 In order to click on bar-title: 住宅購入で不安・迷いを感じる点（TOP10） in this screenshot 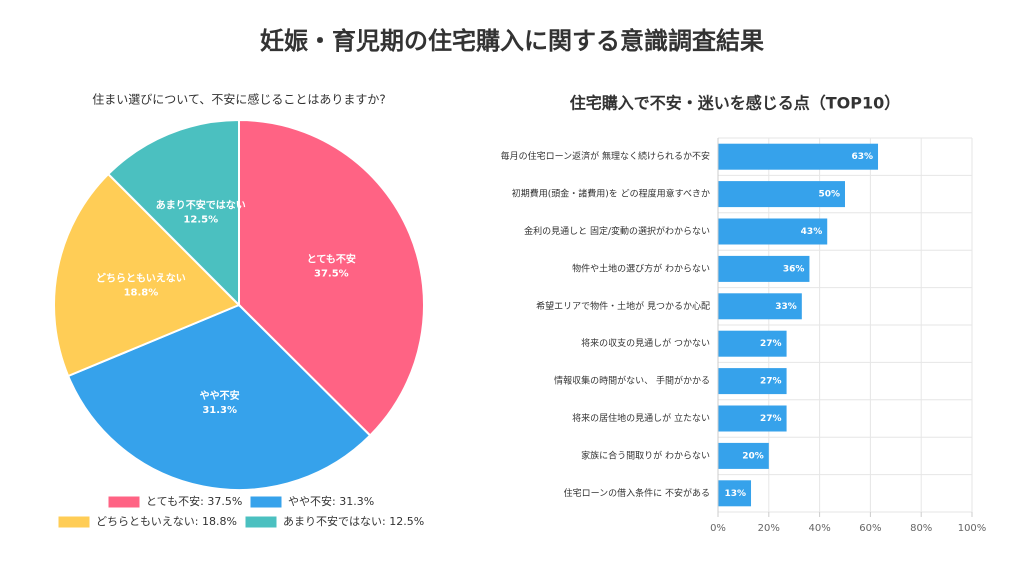, I will do `click(735, 103)`.